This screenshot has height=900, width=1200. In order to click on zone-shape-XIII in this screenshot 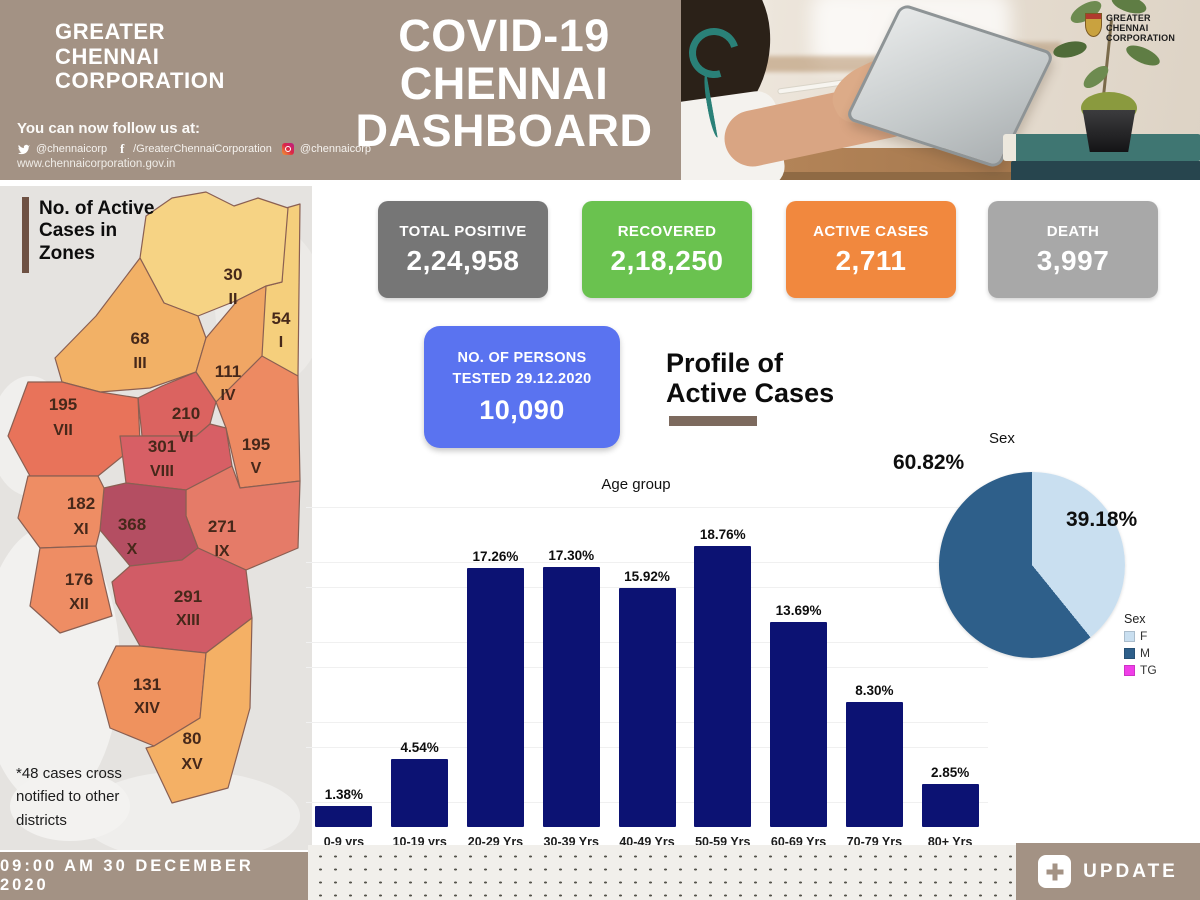, I will do `click(182, 600)`.